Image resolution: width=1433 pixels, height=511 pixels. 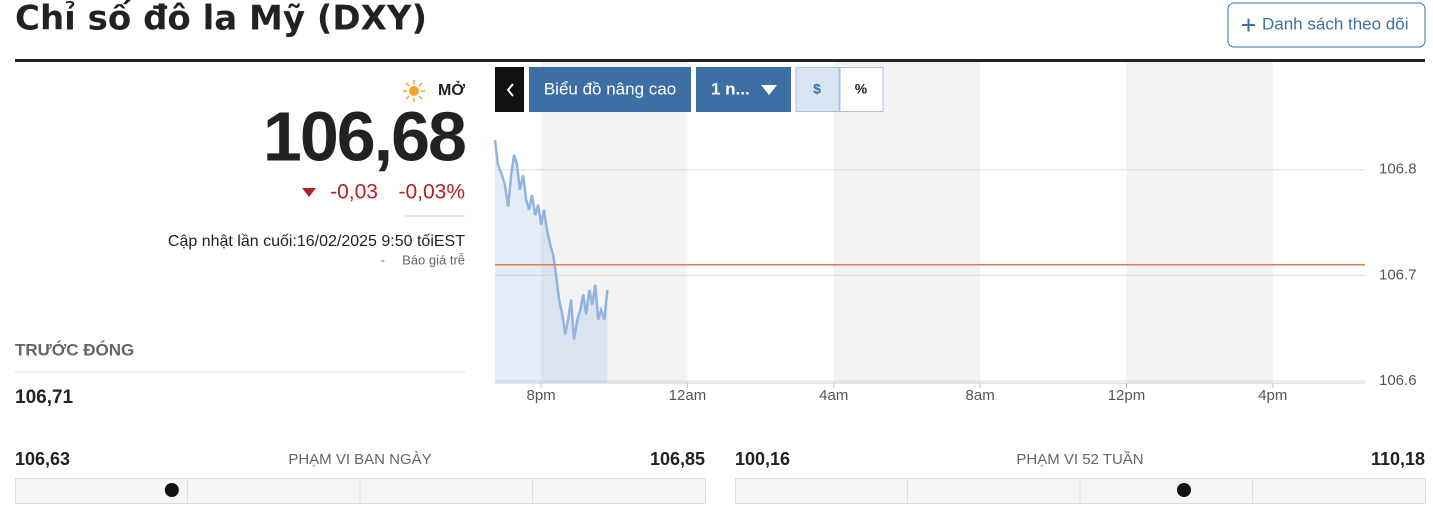 I want to click on range-high: 110,18, so click(x=1398, y=459).